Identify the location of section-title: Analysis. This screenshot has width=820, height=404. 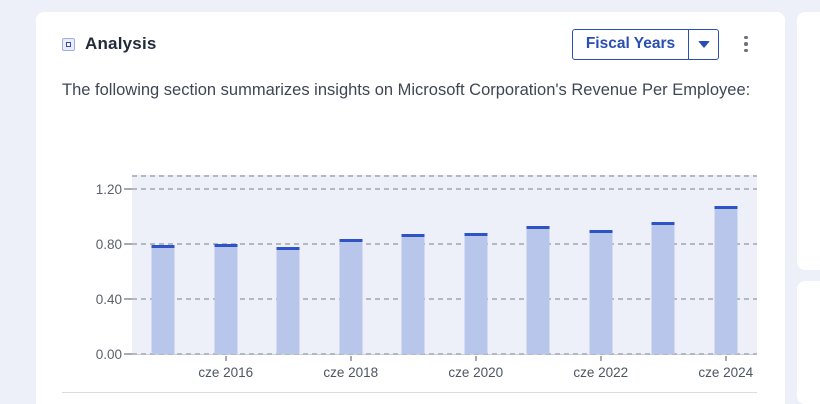
(121, 43).